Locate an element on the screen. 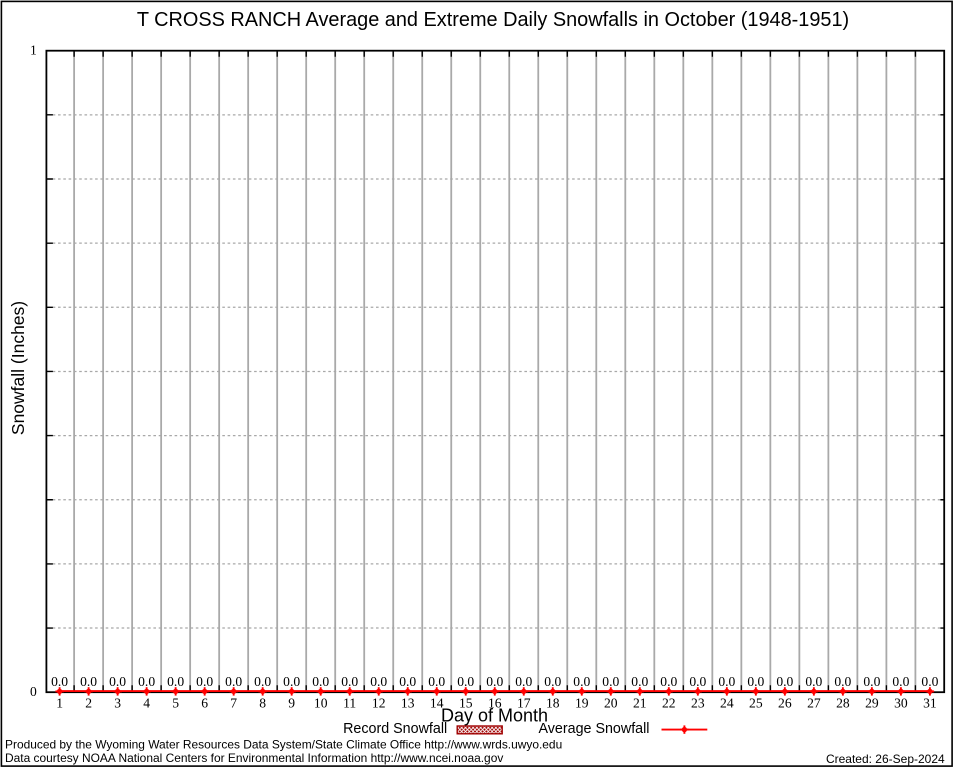 Image resolution: width=954 pixels, height=768 pixels. svg-text: 16 is located at coordinates (495, 703).